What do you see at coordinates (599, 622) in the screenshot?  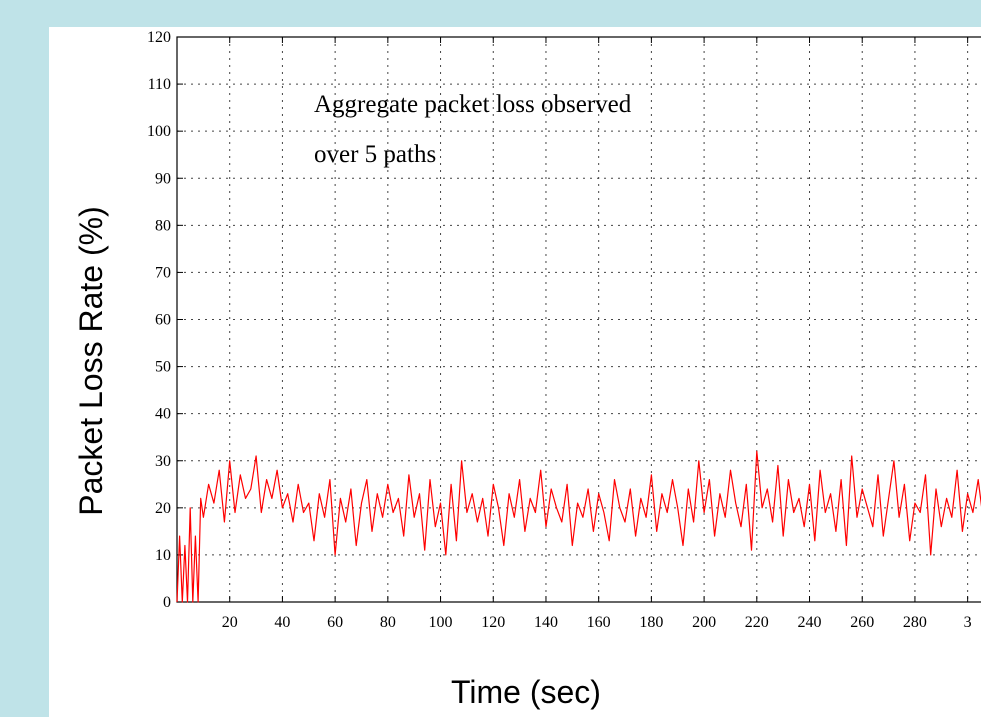 I see `x-tick-label: 160` at bounding box center [599, 622].